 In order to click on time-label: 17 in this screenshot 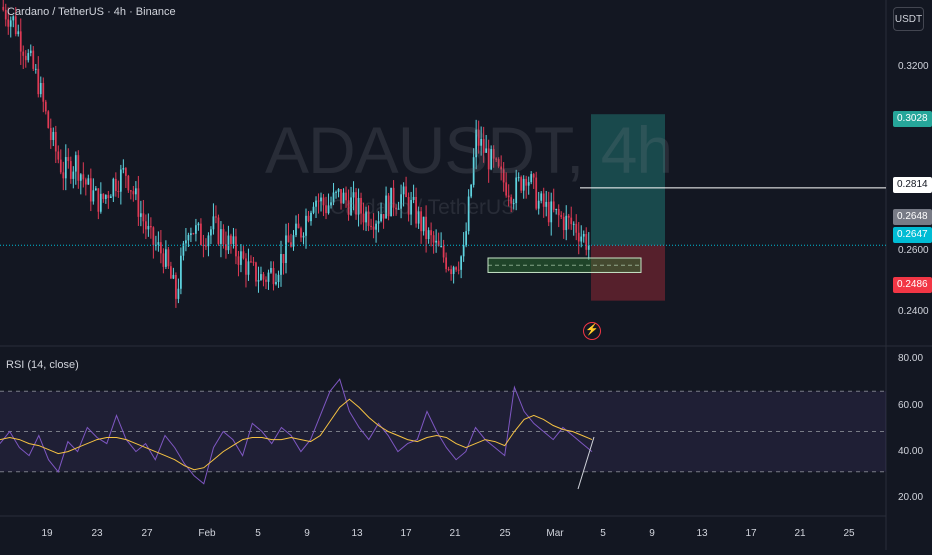, I will do `click(406, 533)`.